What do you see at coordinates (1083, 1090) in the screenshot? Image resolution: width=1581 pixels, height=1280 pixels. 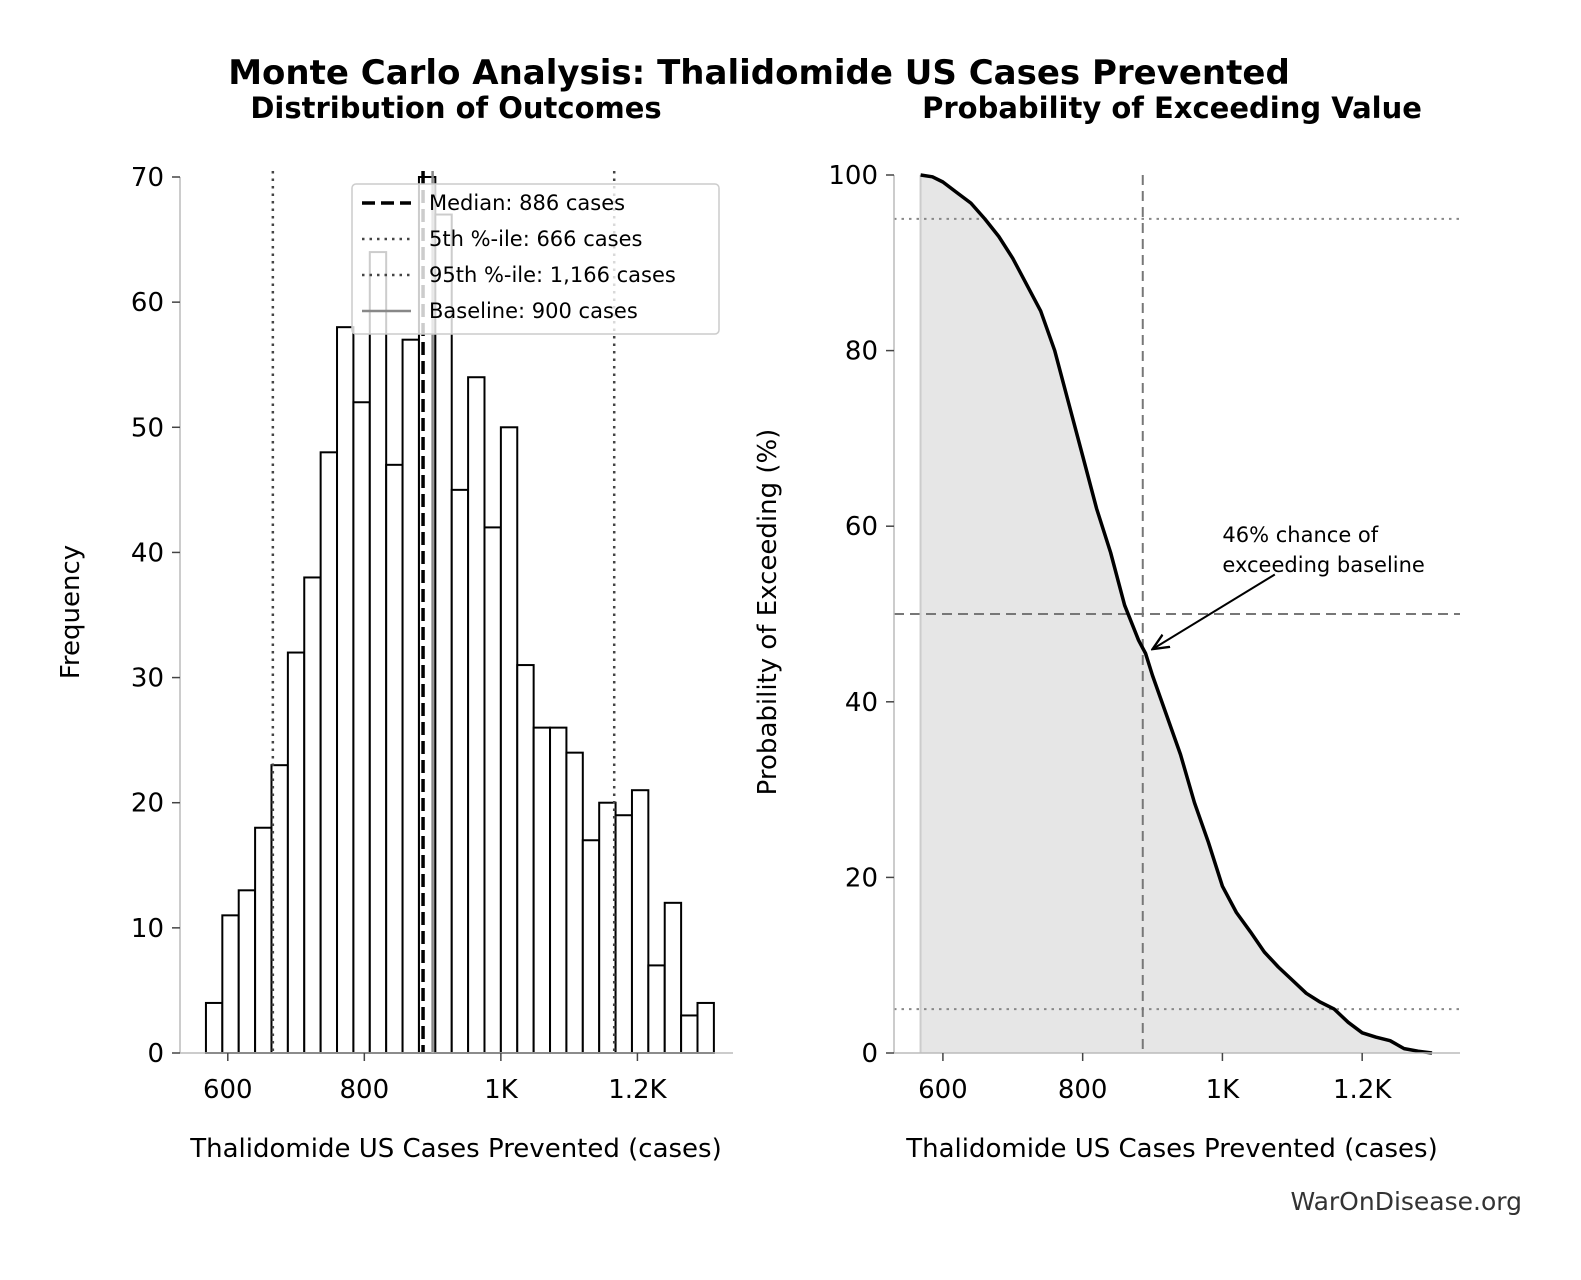 I see `exceedance-x-tick-label: 800` at bounding box center [1083, 1090].